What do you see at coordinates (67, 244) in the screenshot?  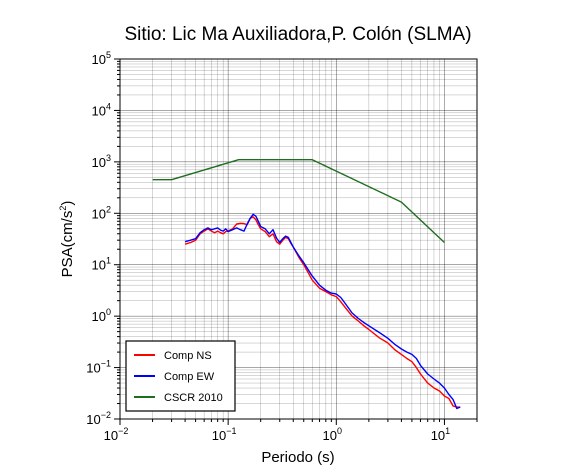 I see `y-axis-label-base: PSA(cm/s` at bounding box center [67, 244].